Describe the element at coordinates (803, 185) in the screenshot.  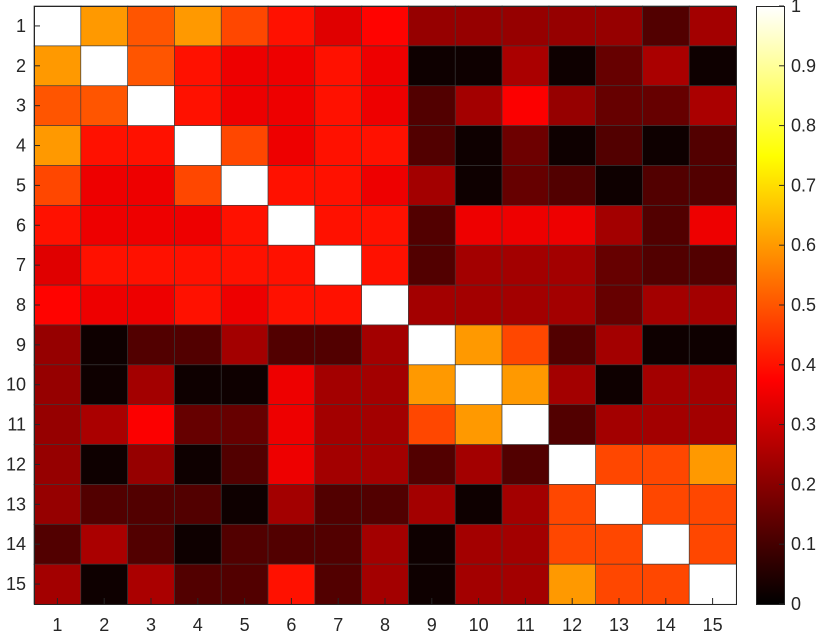
I see `colorbar-tick-label: 0.7` at that location.